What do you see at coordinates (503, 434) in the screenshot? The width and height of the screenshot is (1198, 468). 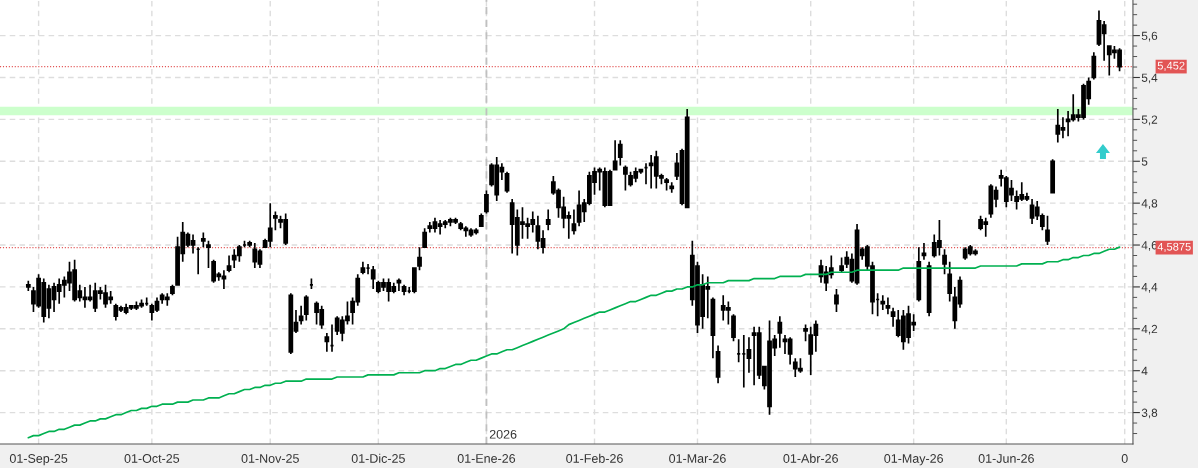 I see `ref-line-label: 2026` at bounding box center [503, 434].